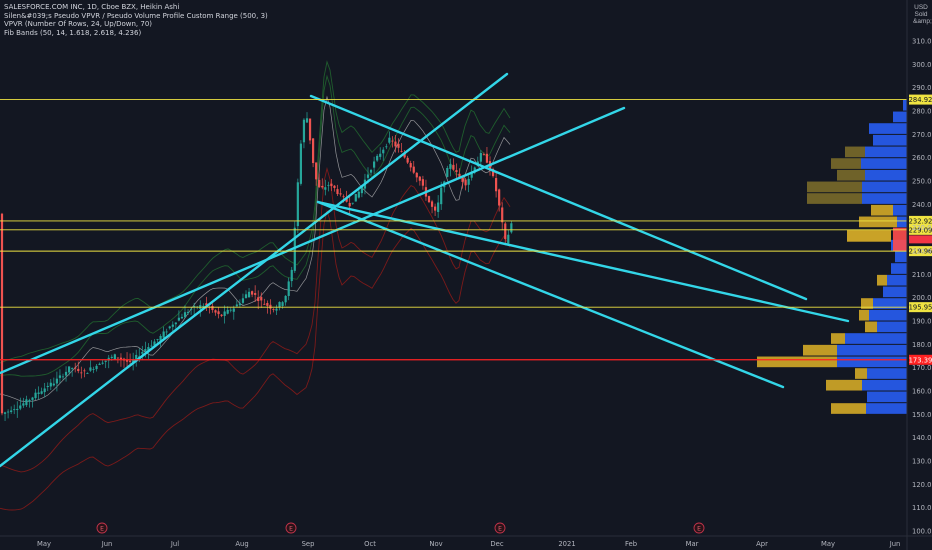 The height and width of the screenshot is (550, 932). Describe the element at coordinates (921, 392) in the screenshot. I see `y-tick-label: 160.0` at that location.